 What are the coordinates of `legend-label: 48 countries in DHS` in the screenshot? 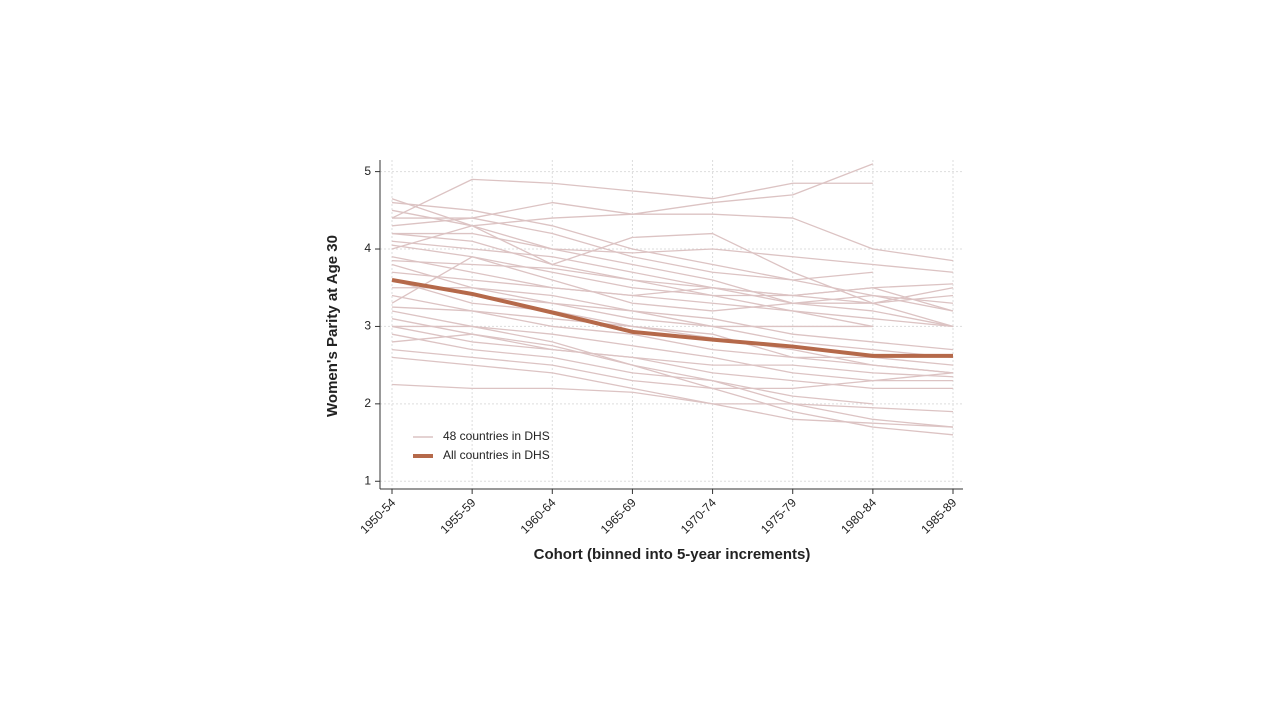 It's located at (496, 436).